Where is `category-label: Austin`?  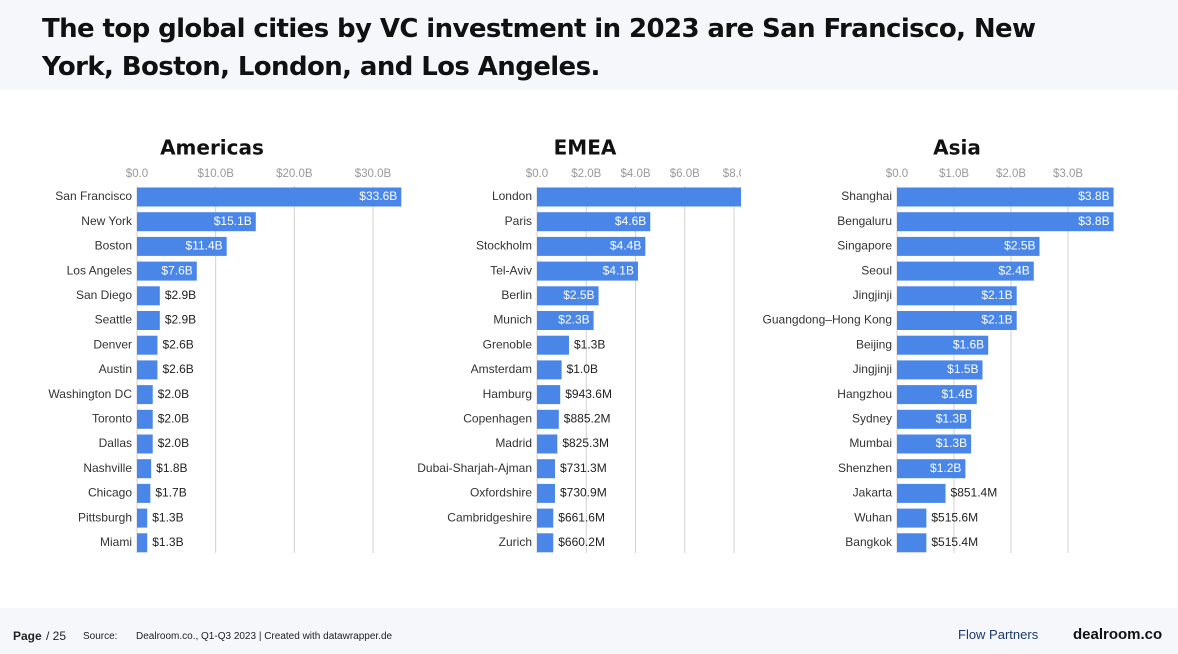 category-label: Austin is located at coordinates (115, 369).